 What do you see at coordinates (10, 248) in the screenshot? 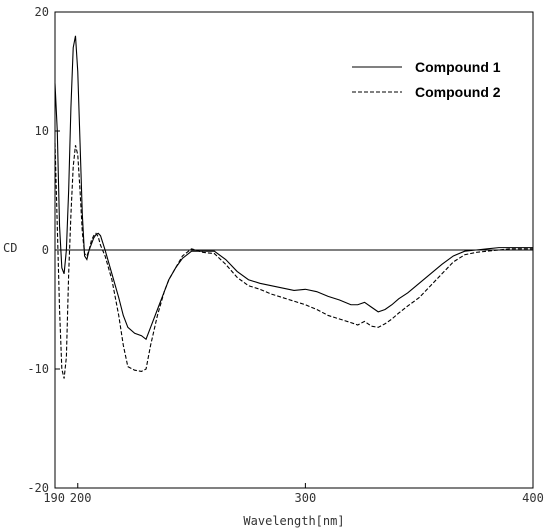
I see `y-axis-label: CD` at bounding box center [10, 248].